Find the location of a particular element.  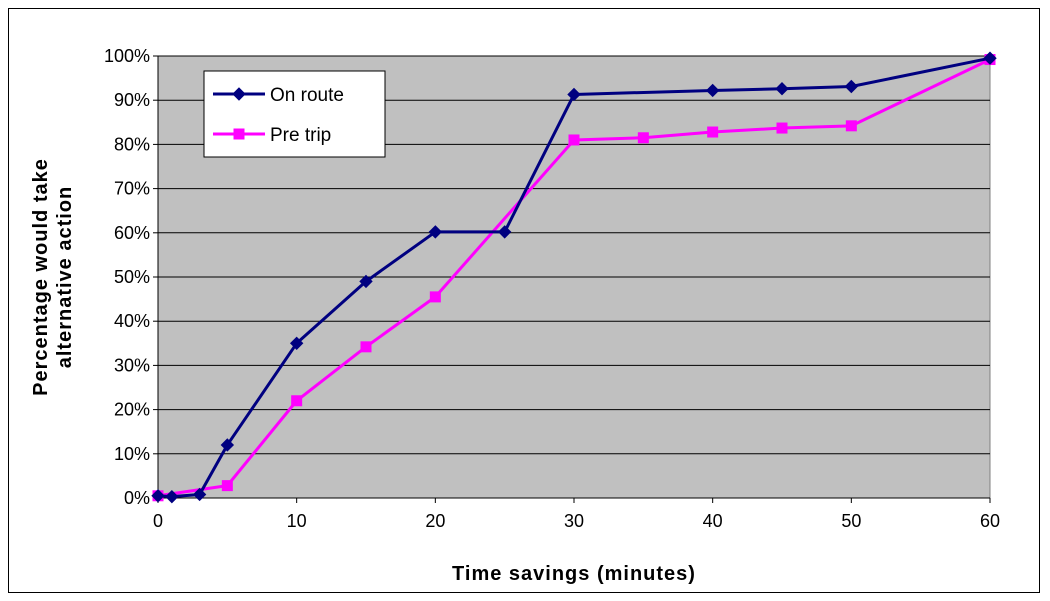

y-tick-label: 50% is located at coordinates (132, 277).